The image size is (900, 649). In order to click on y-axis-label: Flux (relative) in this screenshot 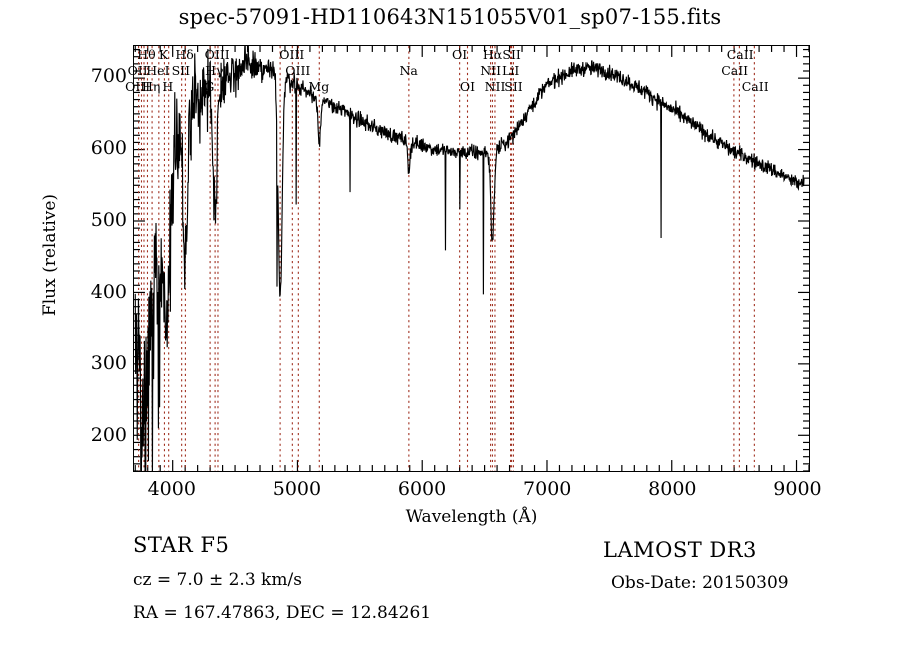, I will do `click(50, 255)`.